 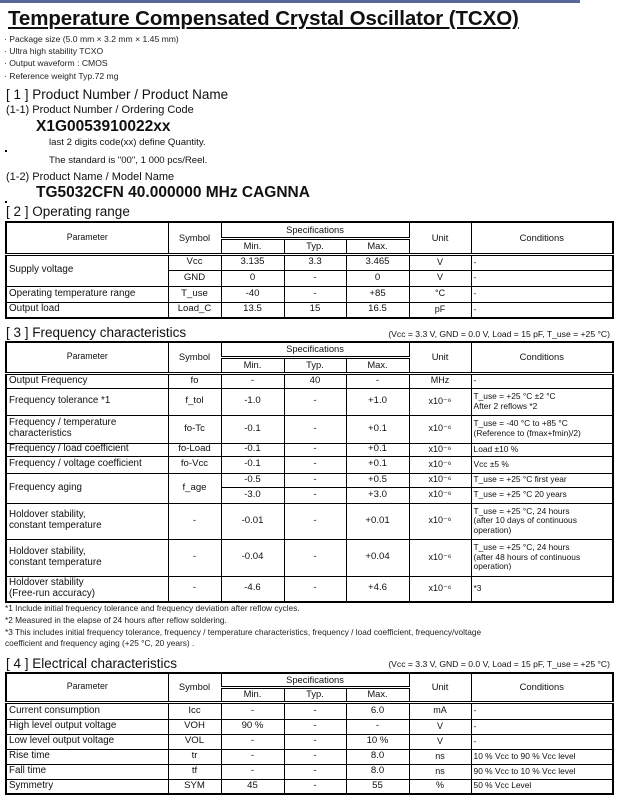 I want to click on parameter-cell: Frequency aging, so click(x=87, y=488).